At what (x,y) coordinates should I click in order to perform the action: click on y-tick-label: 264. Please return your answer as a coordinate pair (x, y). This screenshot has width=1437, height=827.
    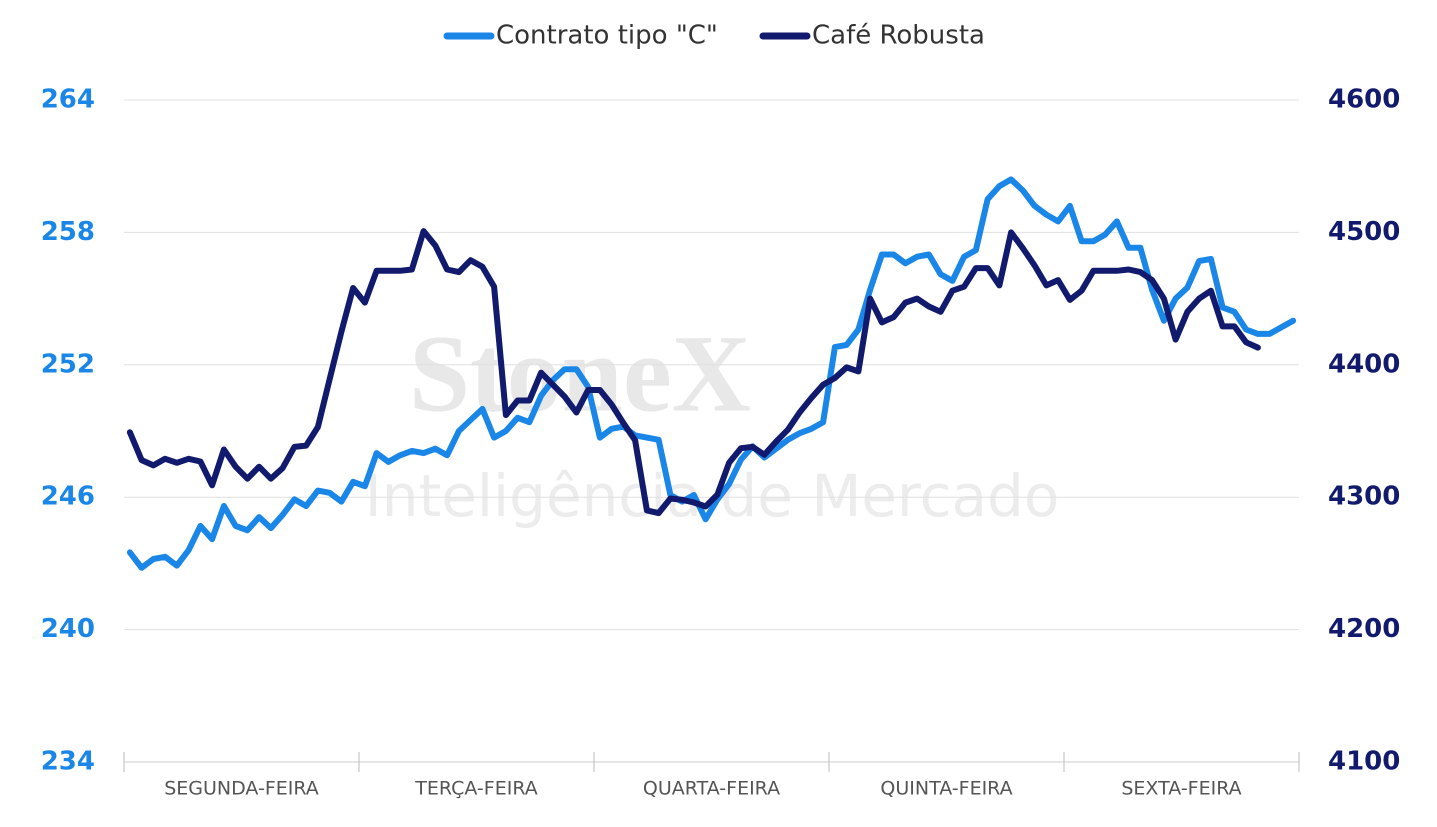
    Looking at the image, I should click on (68, 100).